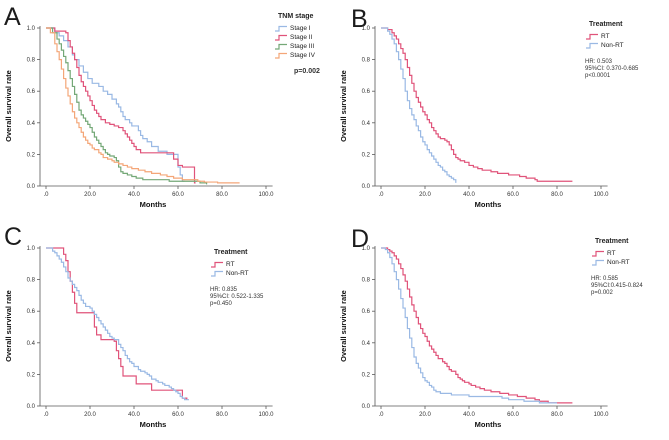  I want to click on hr-stats: HR: 0.585 95%CI:0.415-0.824 p=0.002, so click(617, 286).